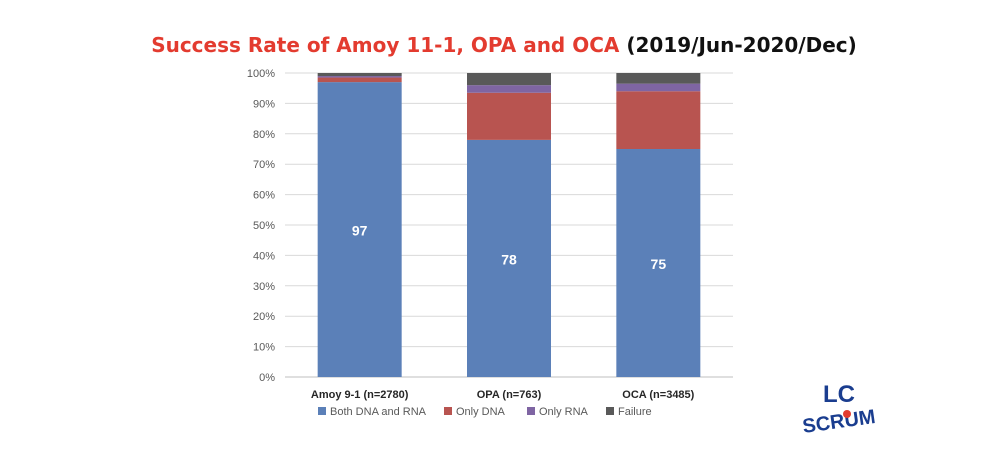 This screenshot has width=1008, height=476. What do you see at coordinates (264, 104) in the screenshot?
I see `y-tick-label: 90%` at bounding box center [264, 104].